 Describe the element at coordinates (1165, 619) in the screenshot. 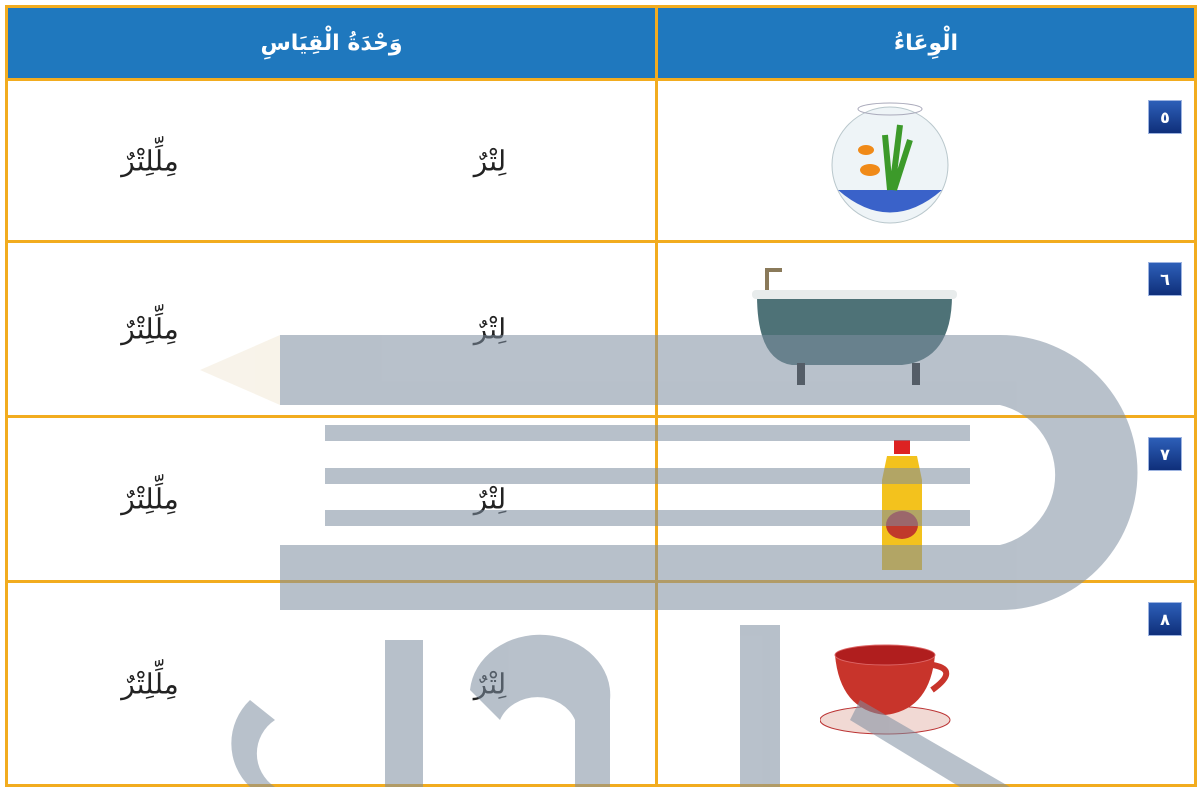

I see `row-number: ٨` at that location.